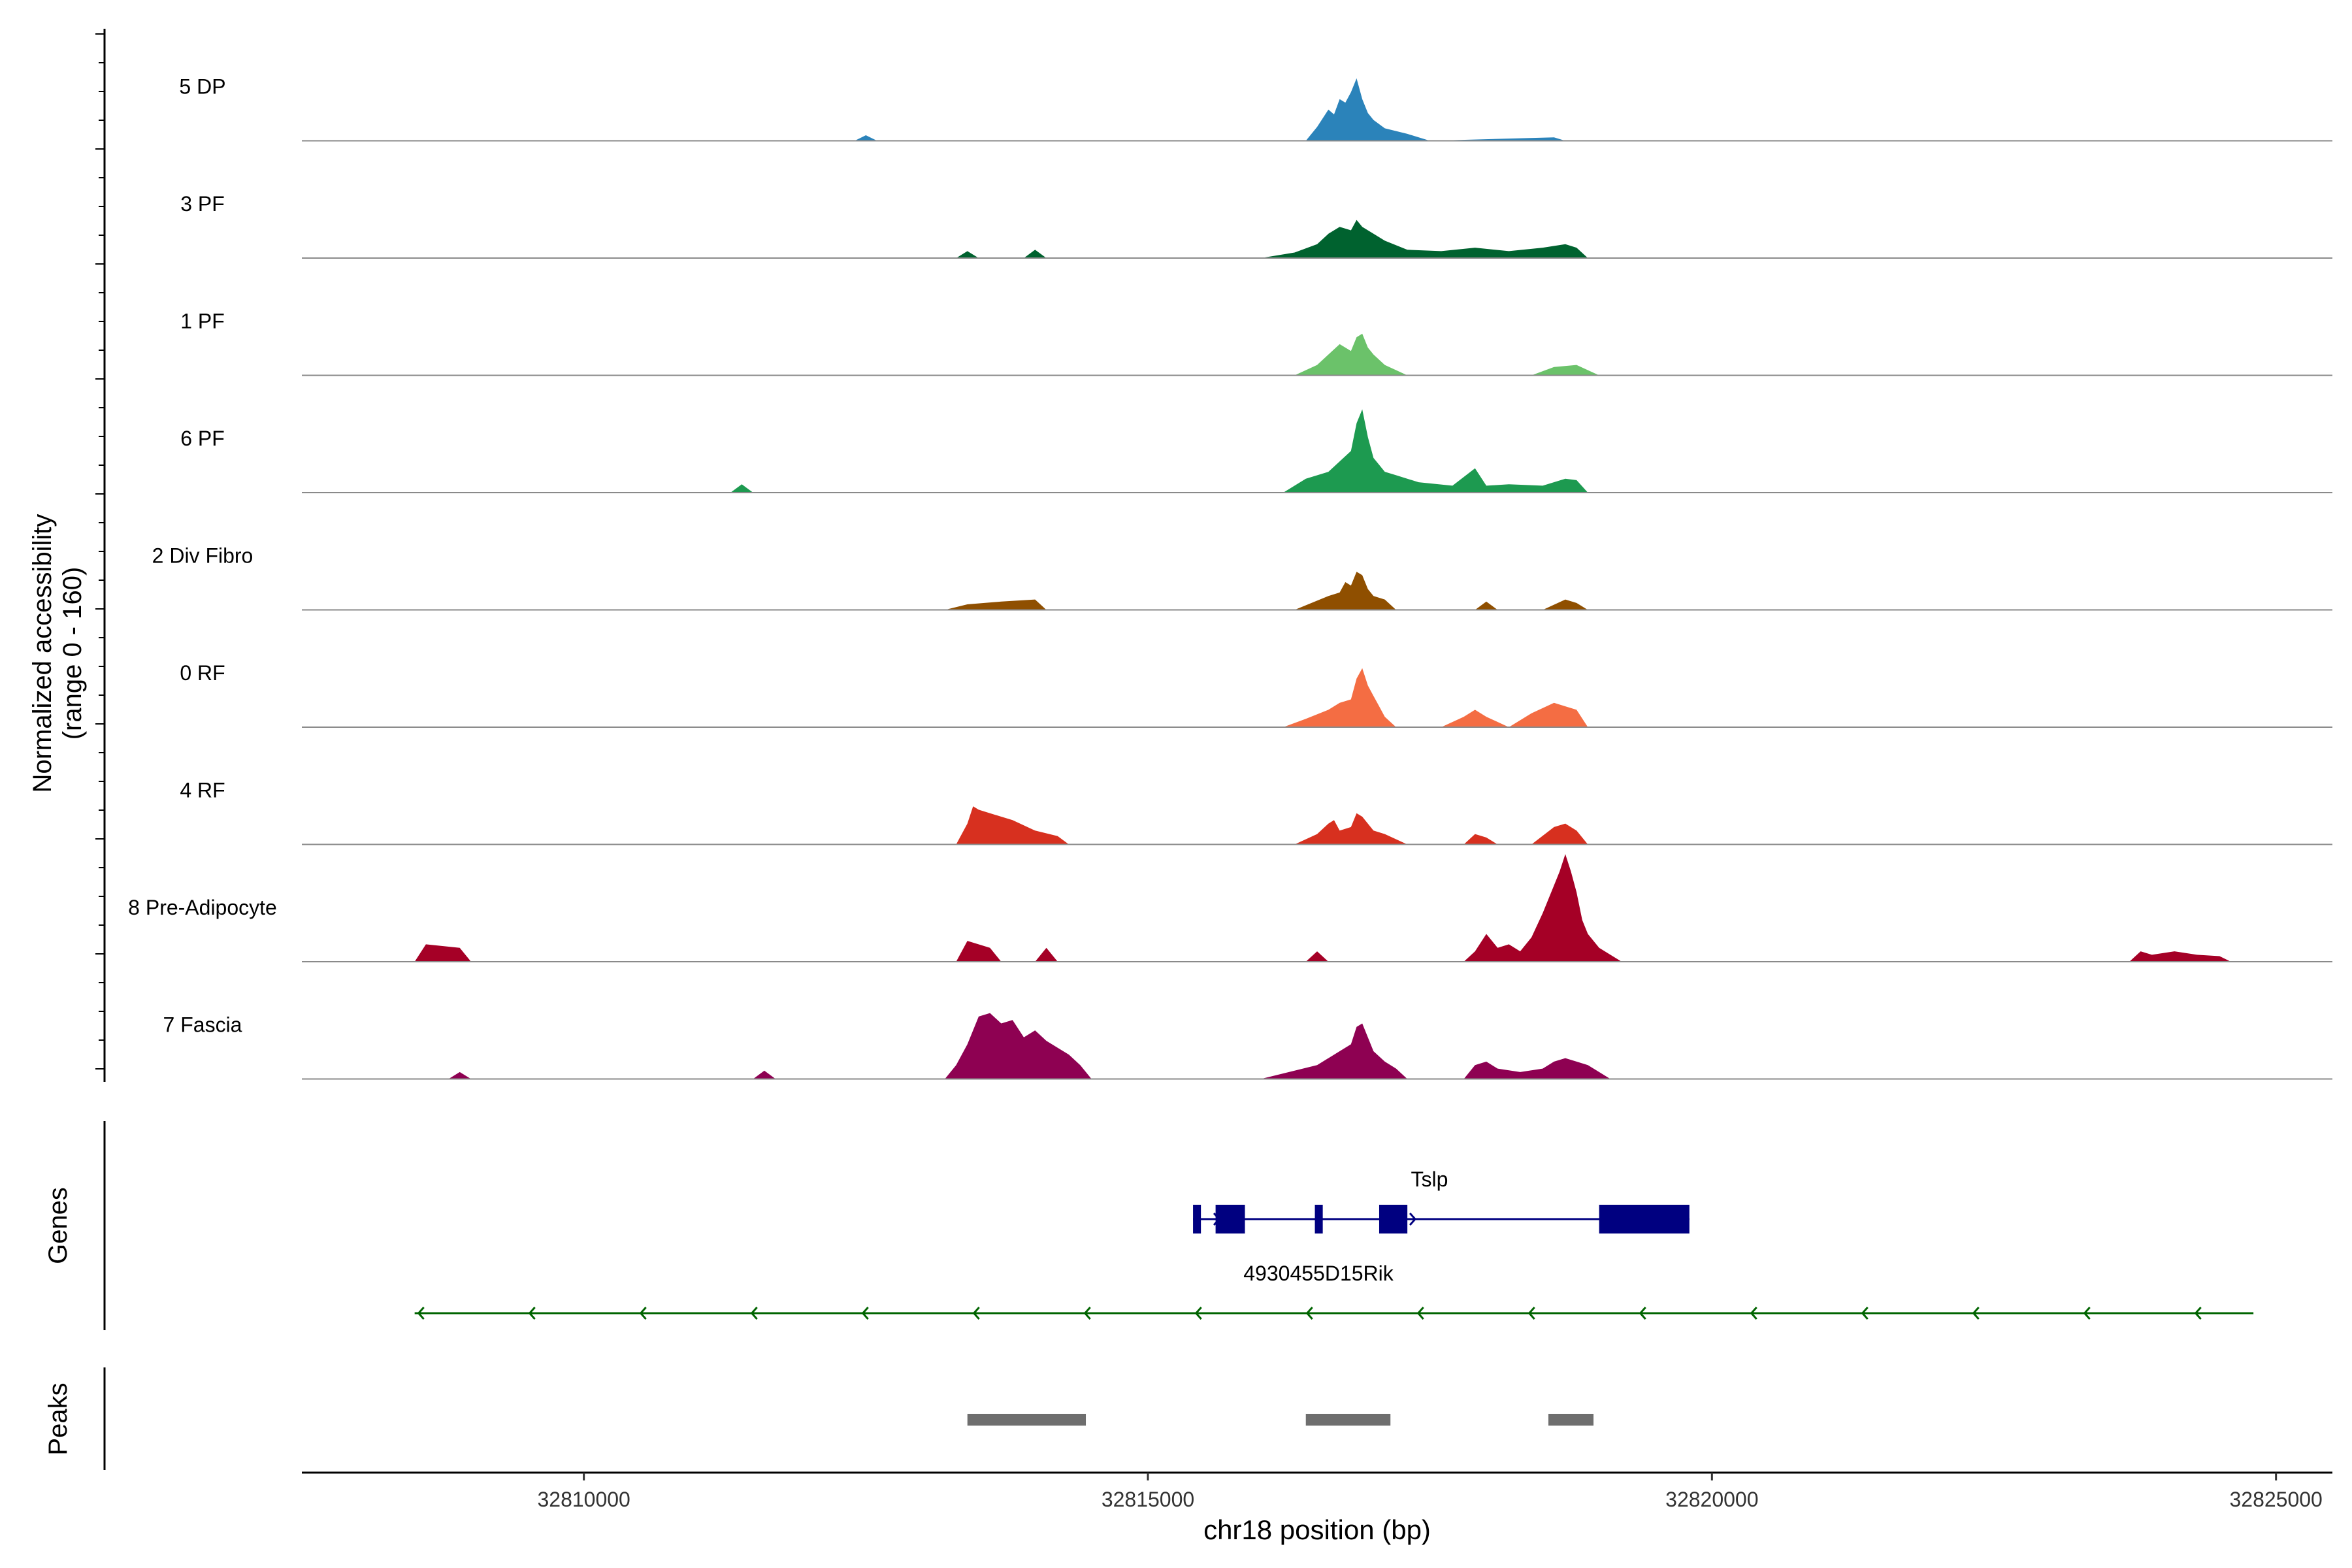 This screenshot has height=1568, width=2352. What do you see at coordinates (1148, 1499) in the screenshot?
I see `x-tick-label: 32815000` at bounding box center [1148, 1499].